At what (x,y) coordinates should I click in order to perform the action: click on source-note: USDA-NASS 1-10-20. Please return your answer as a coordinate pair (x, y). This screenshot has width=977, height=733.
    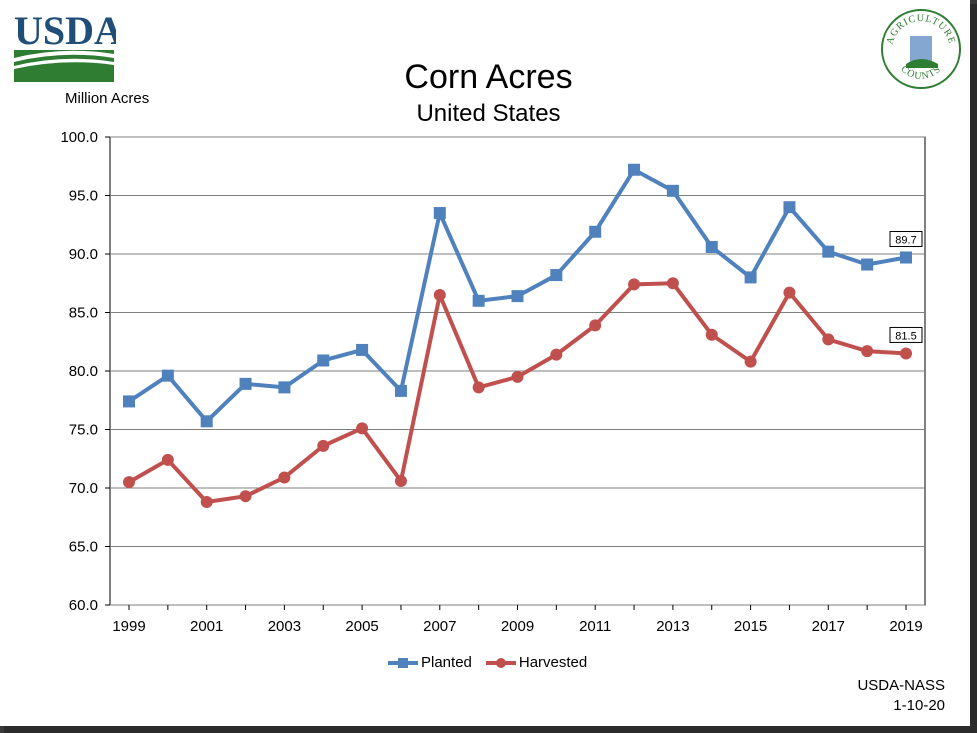
    Looking at the image, I should click on (901, 696).